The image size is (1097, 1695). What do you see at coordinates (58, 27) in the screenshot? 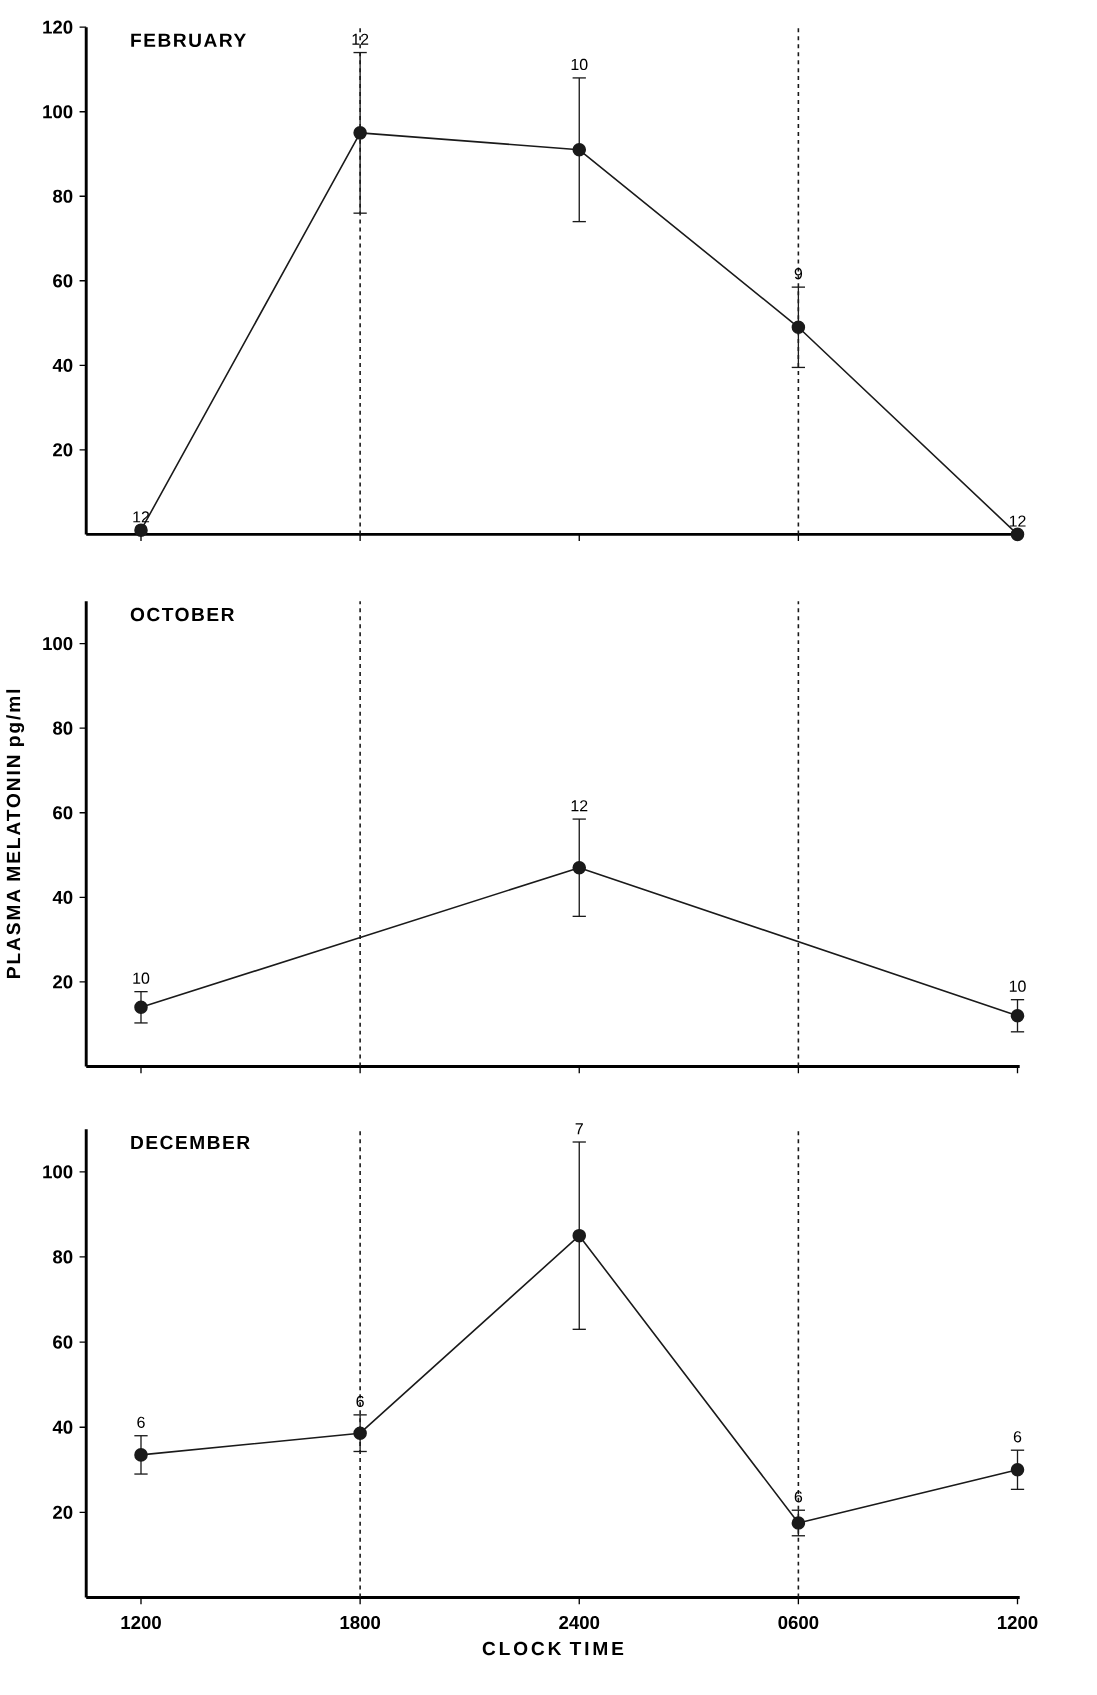
I see `y-tick-label: 120` at bounding box center [58, 27].